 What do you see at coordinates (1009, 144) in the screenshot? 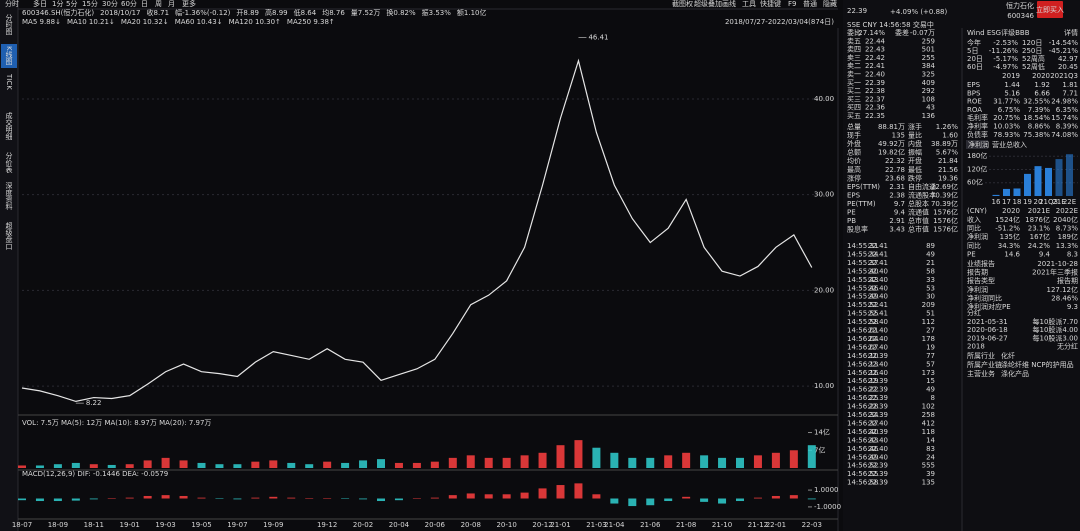
I see `tab: 营业总收入` at bounding box center [1009, 144].